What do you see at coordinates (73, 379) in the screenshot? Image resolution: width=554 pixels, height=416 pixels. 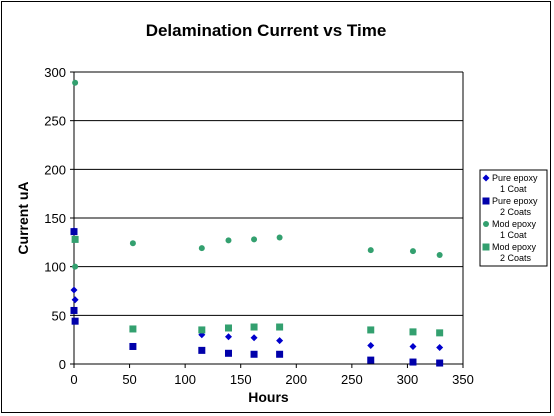 I see `x-tick-label-0: 0` at bounding box center [73, 379].